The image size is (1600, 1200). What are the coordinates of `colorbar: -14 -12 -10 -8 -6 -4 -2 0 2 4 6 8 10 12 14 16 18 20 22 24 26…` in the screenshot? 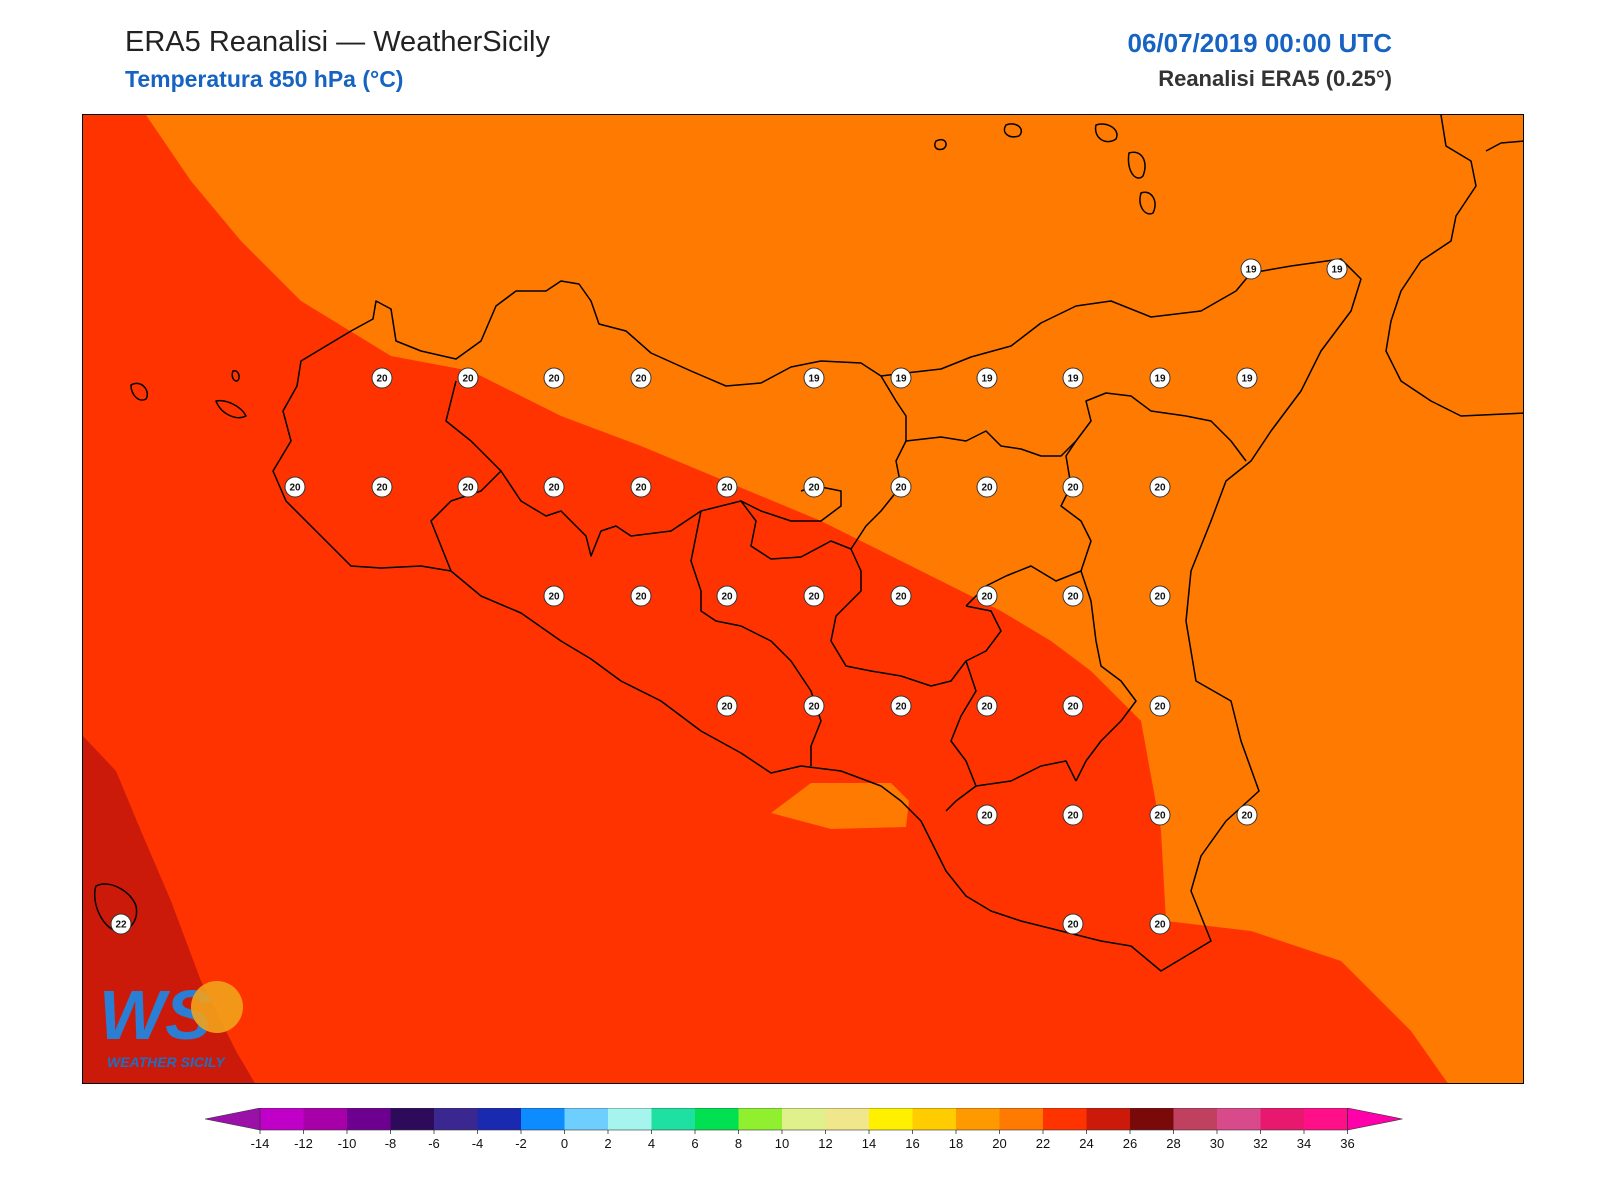 It's located at (804, 1129).